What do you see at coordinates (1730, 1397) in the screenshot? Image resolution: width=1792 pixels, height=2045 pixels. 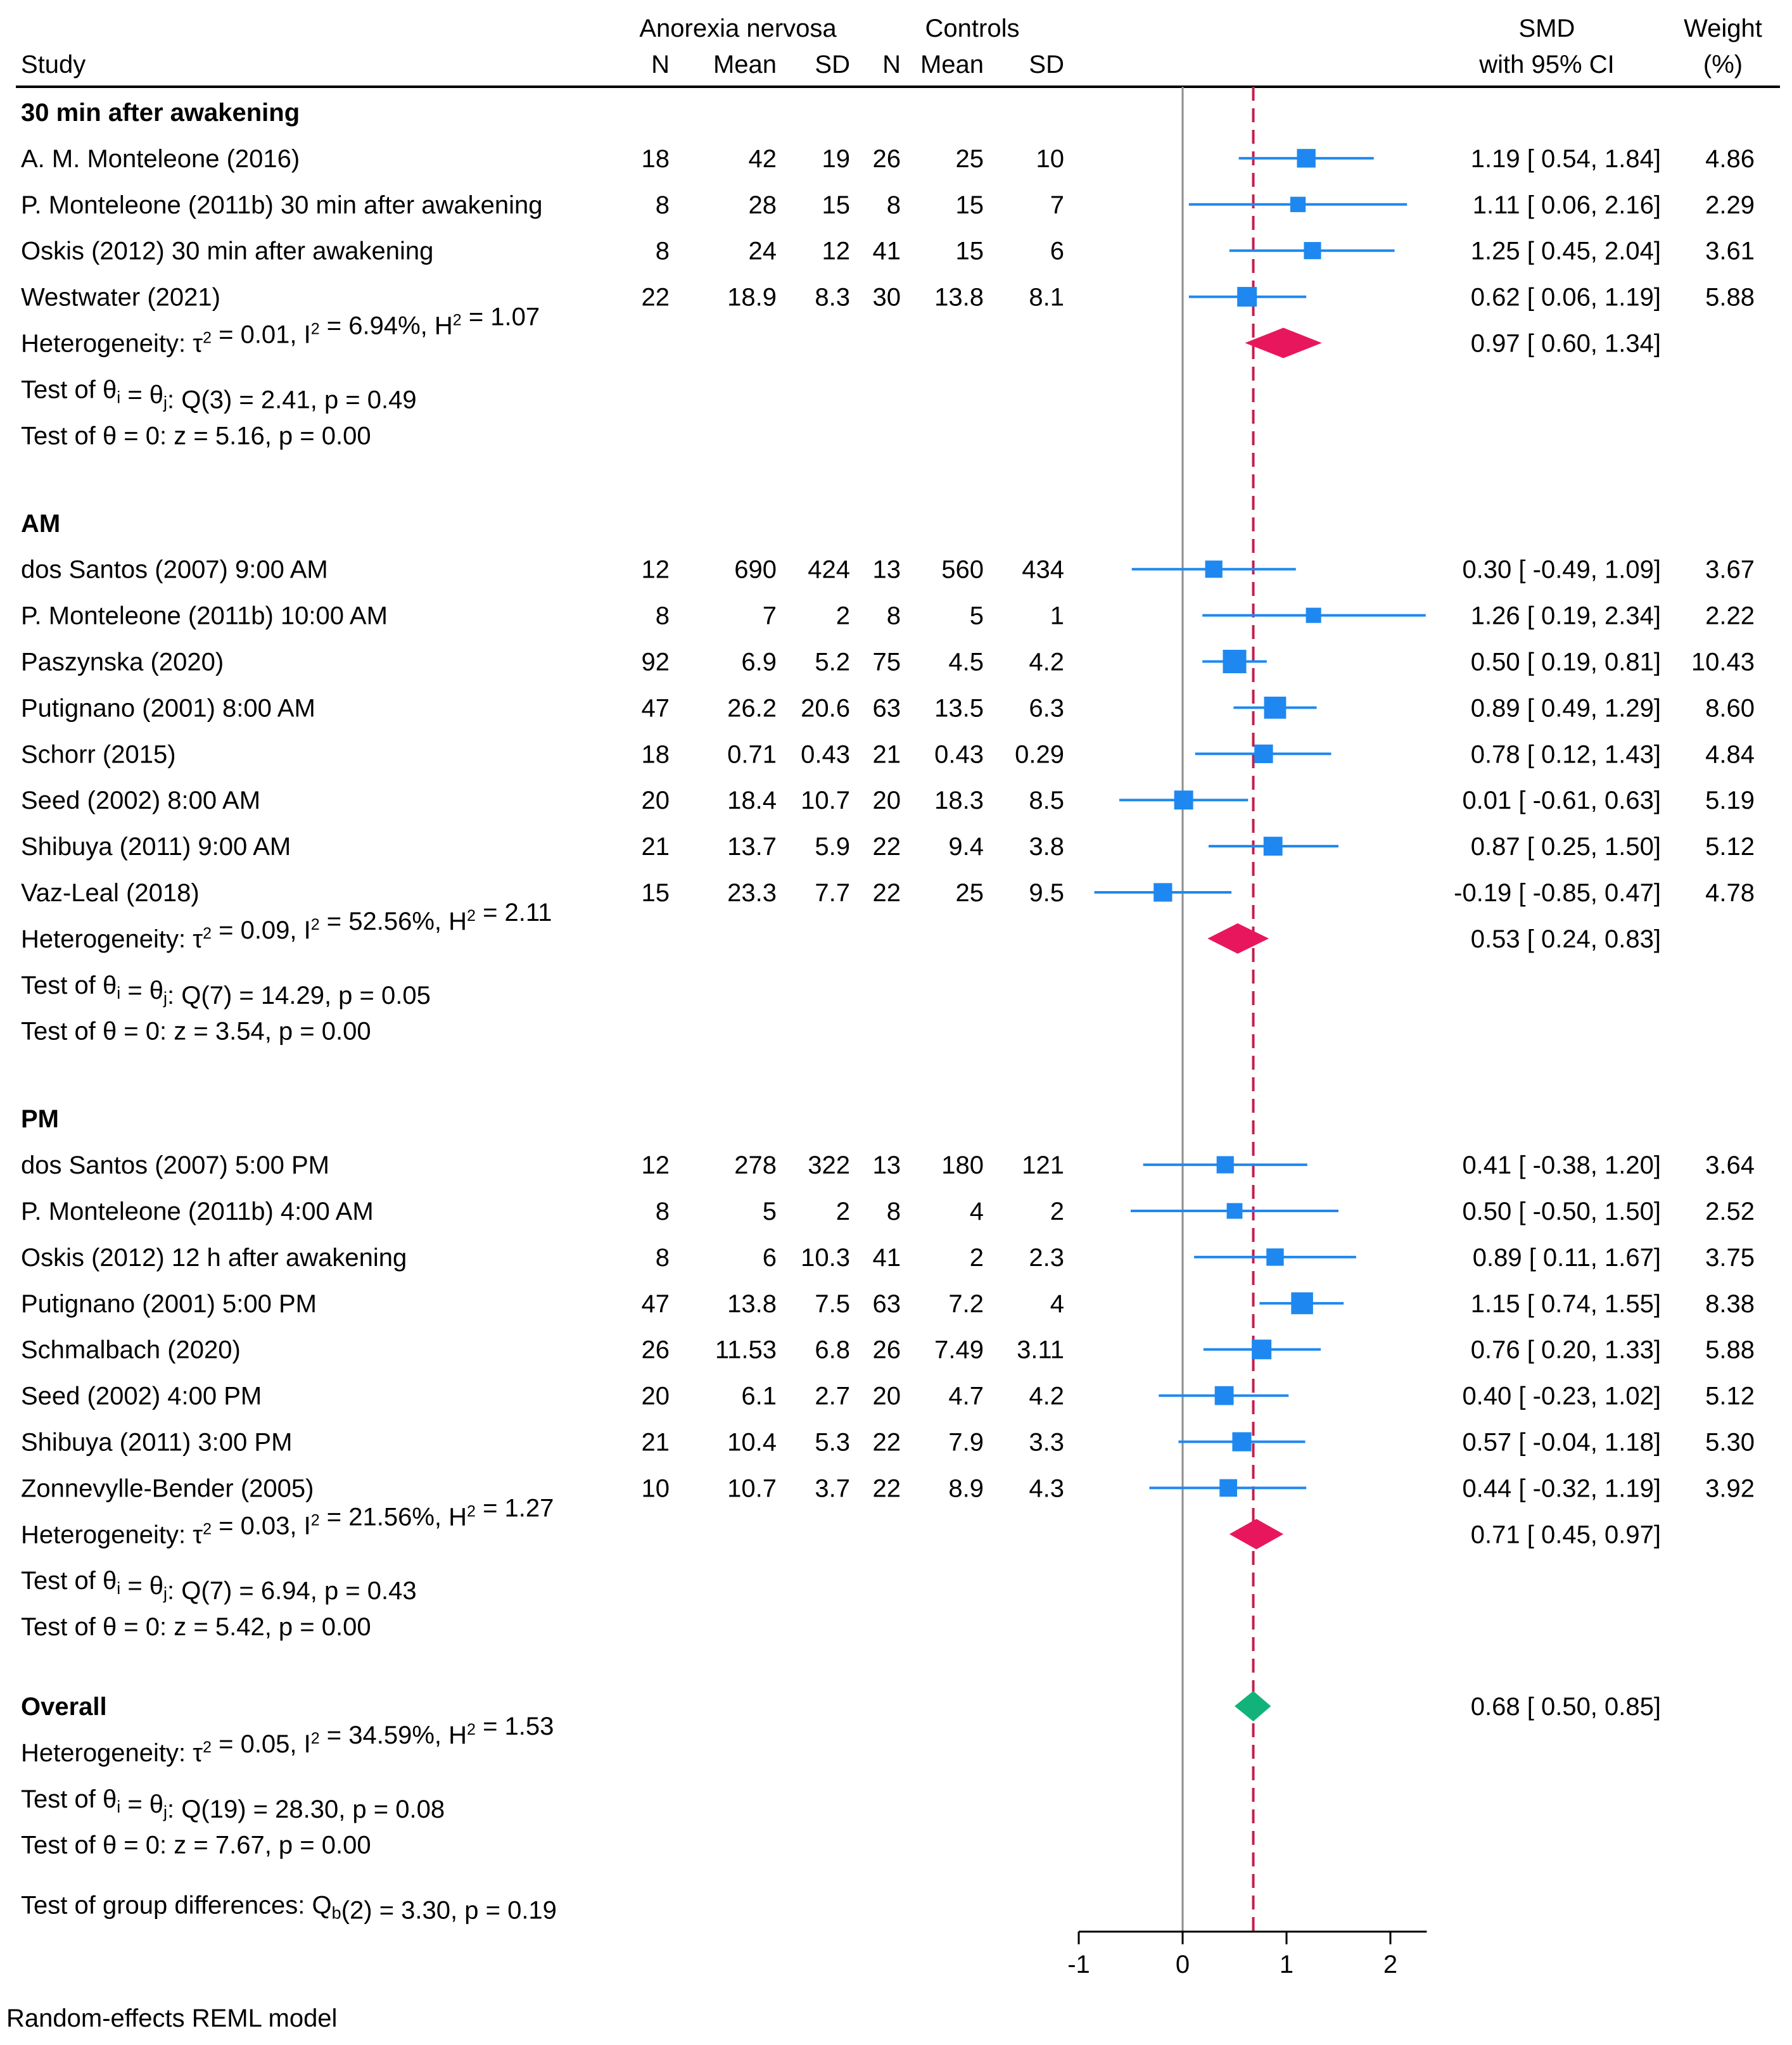 I see `study-weight: 5.12` at bounding box center [1730, 1397].